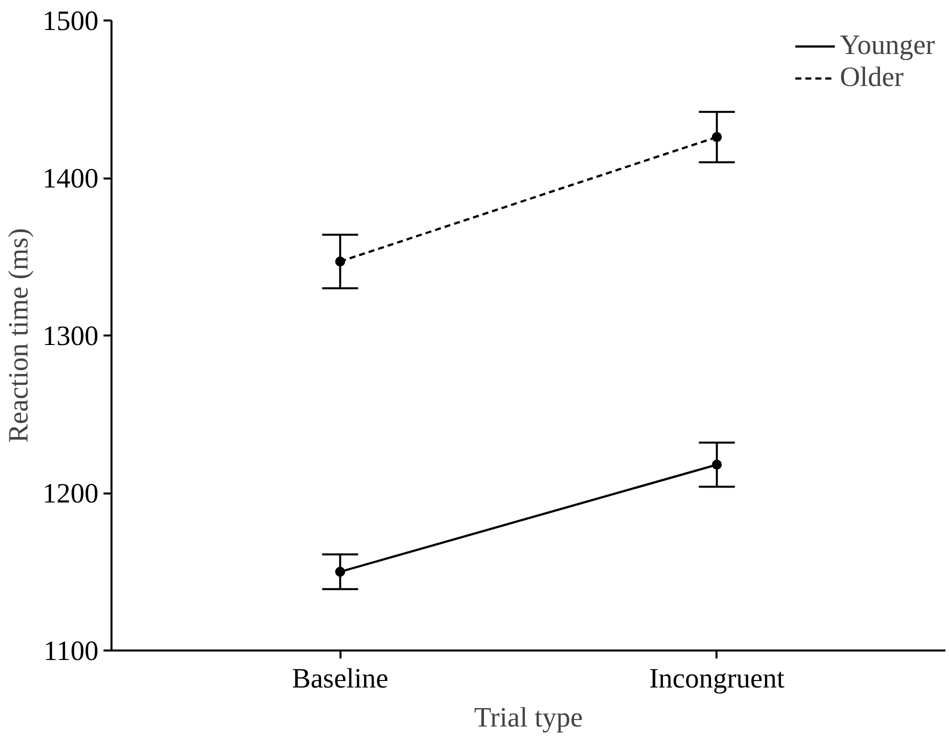 The width and height of the screenshot is (949, 736). What do you see at coordinates (528, 718) in the screenshot?
I see `x-axis-title: Trial type` at bounding box center [528, 718].